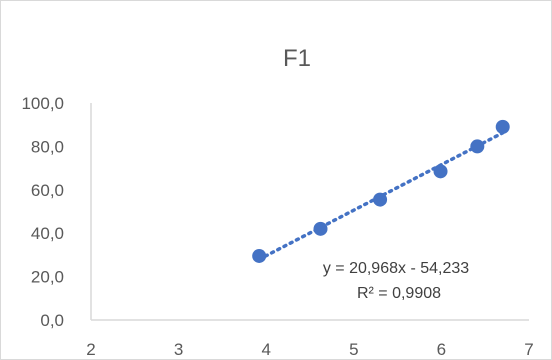 The height and width of the screenshot is (360, 552). I want to click on y-tick-label: 20,0, so click(47, 277).